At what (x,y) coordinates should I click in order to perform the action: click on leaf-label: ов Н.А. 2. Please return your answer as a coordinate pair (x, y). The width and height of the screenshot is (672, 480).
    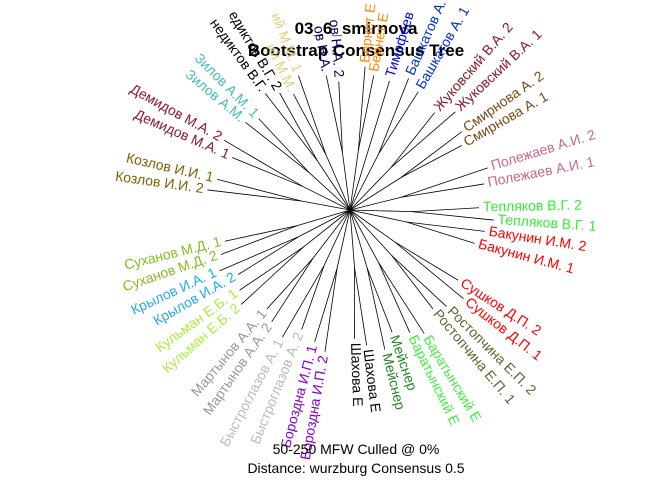
    Looking at the image, I should click on (337, 48).